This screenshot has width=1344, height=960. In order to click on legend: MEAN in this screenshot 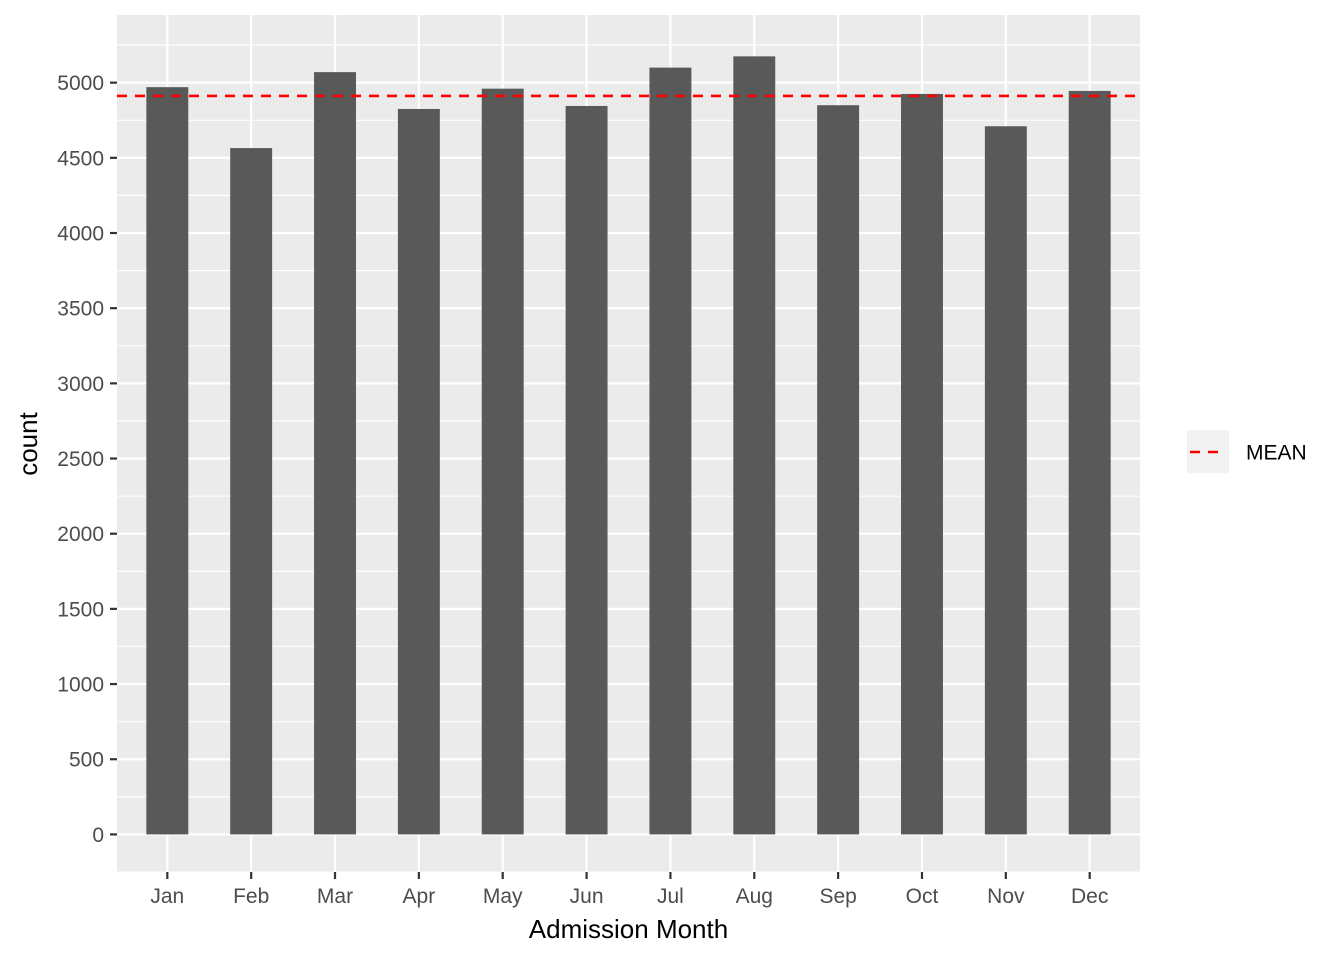, I will do `click(1247, 451)`.